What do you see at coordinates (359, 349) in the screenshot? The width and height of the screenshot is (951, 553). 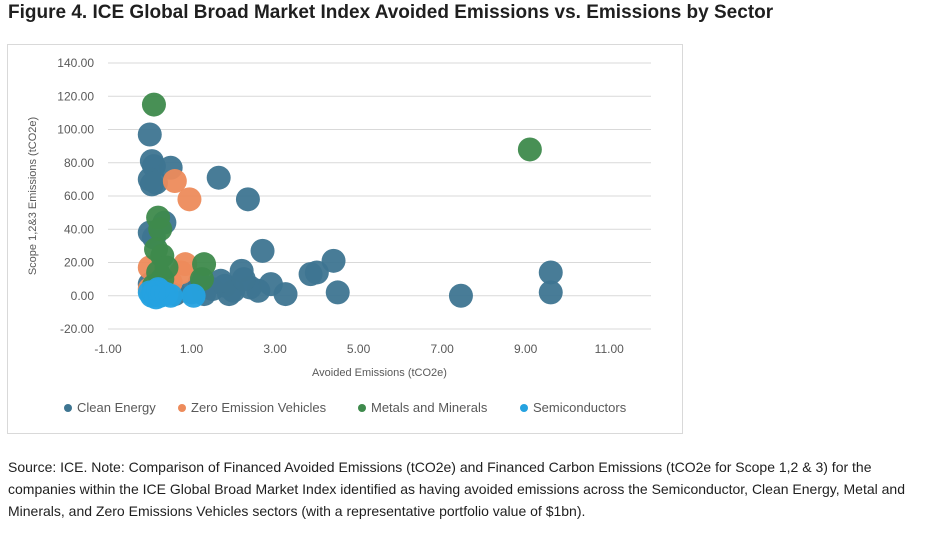 I see `x-tick-label: 5.00` at bounding box center [359, 349].